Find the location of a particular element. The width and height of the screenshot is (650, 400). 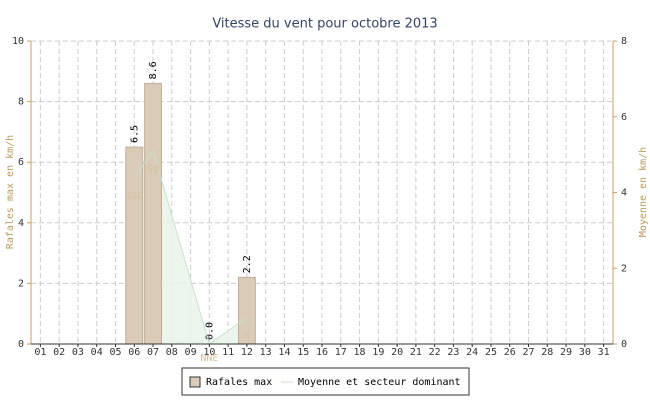

legend-box is located at coordinates (325, 381).